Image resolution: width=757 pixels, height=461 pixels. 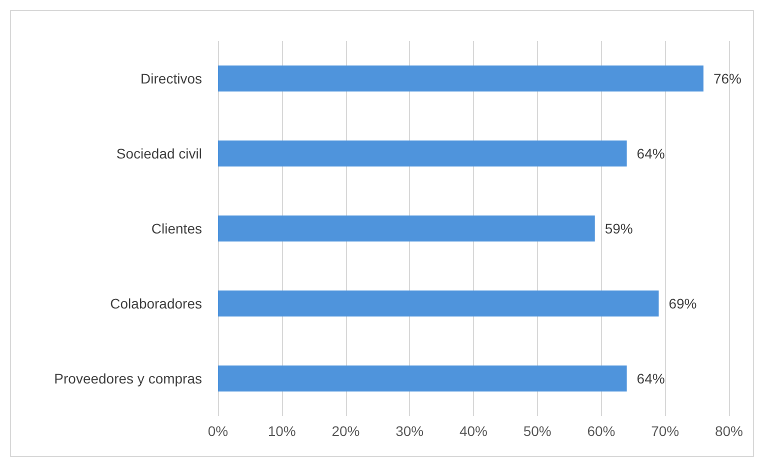 I want to click on x-tick-label: 10%, so click(x=282, y=431).